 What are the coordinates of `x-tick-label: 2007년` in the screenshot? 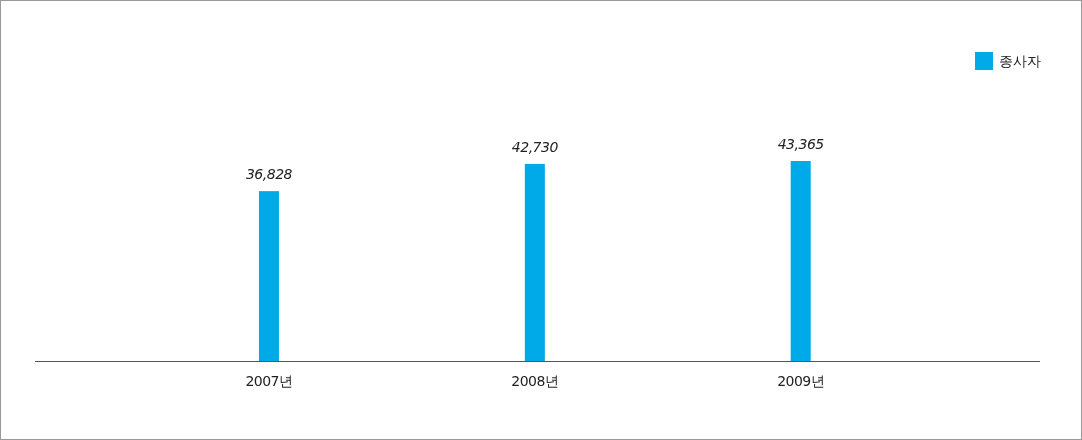 It's located at (269, 381).